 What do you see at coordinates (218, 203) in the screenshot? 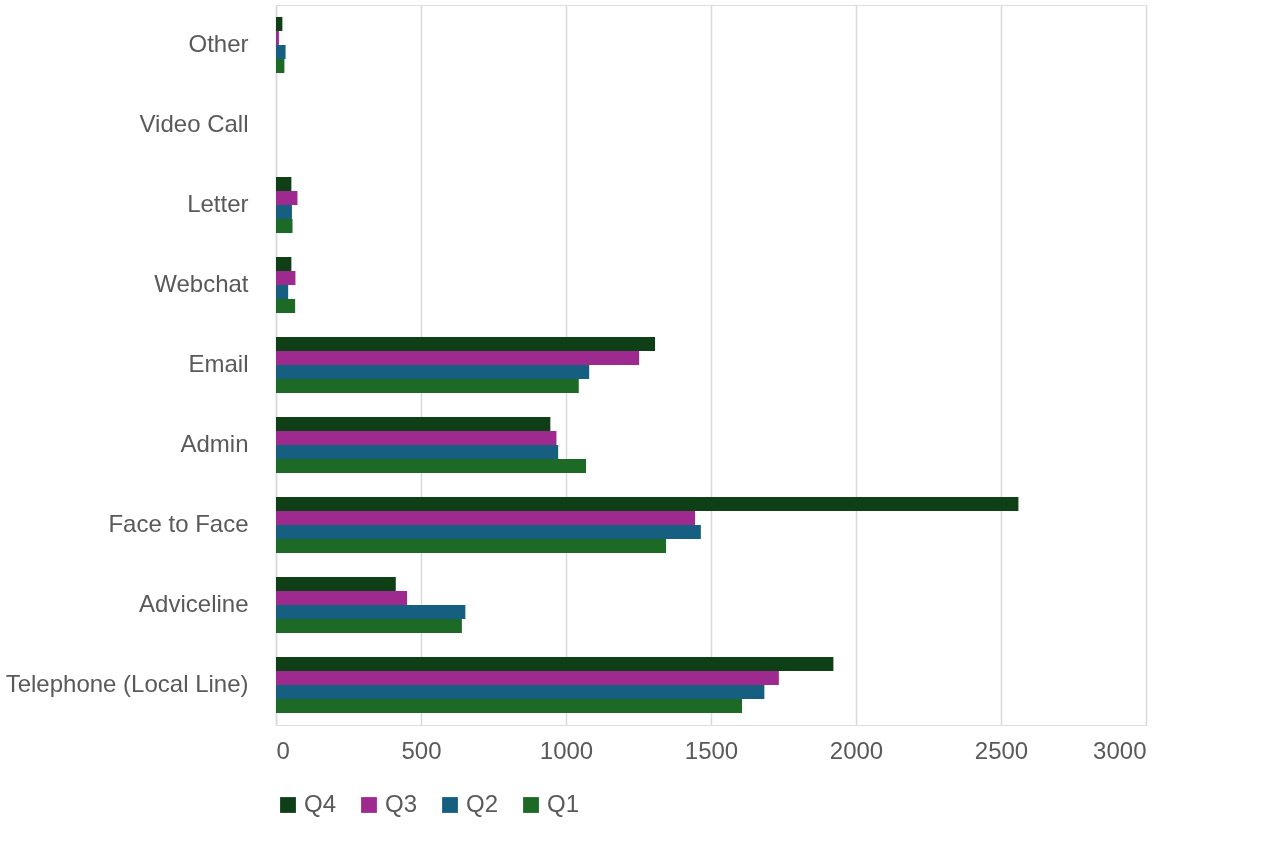
I see `y-tick-label: Letter` at bounding box center [218, 203].